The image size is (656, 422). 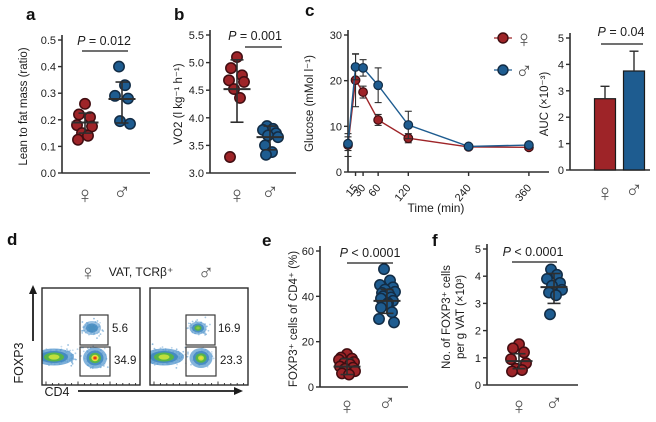 I want to click on y-tick-label: 60, so click(x=308, y=252).